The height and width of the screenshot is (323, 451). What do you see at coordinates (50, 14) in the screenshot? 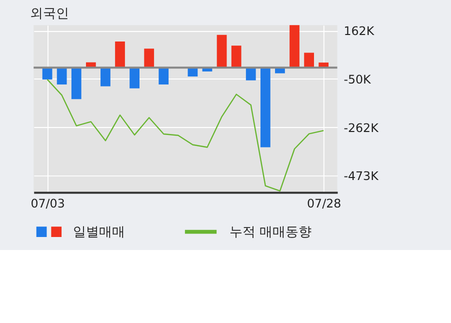
I see `chart-title: 외국인` at bounding box center [50, 14].